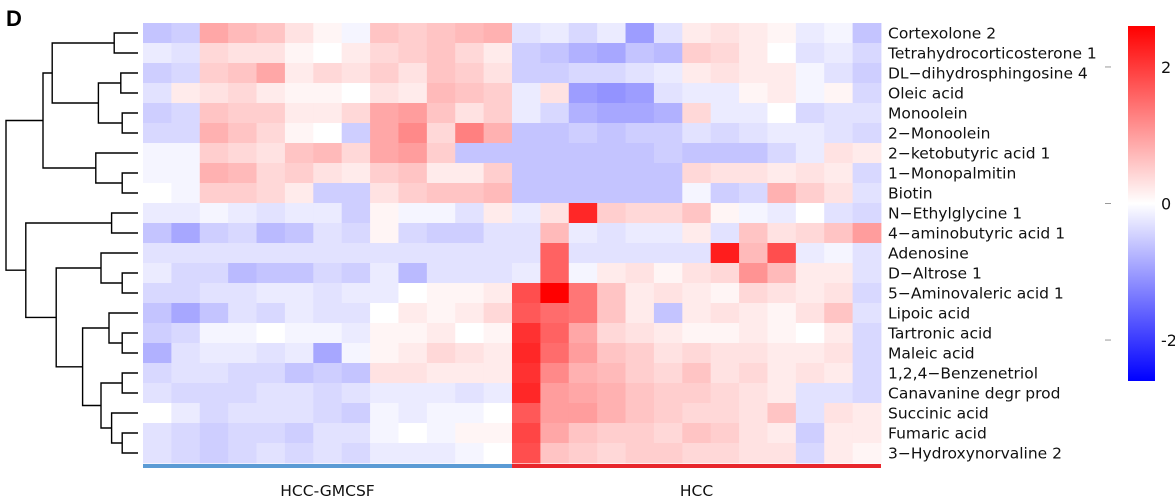 This screenshot has width=1175, height=501. I want to click on row-label: 2−Monoolein, so click(939, 134).